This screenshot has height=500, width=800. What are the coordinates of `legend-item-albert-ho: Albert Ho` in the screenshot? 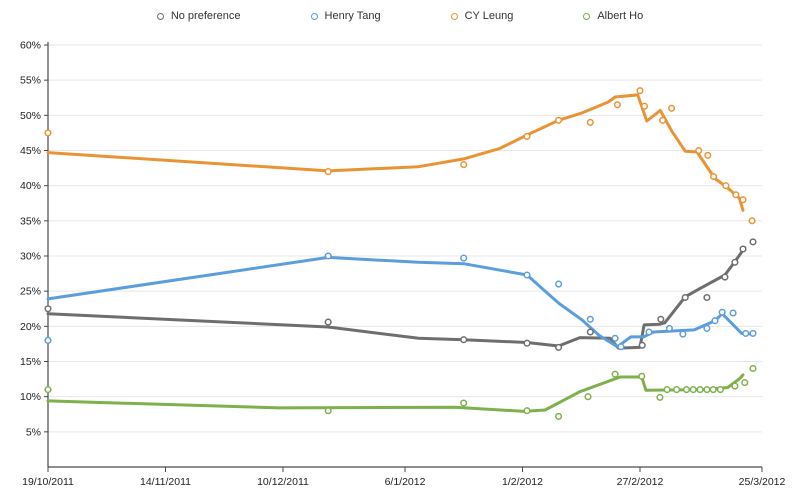 It's located at (613, 16).